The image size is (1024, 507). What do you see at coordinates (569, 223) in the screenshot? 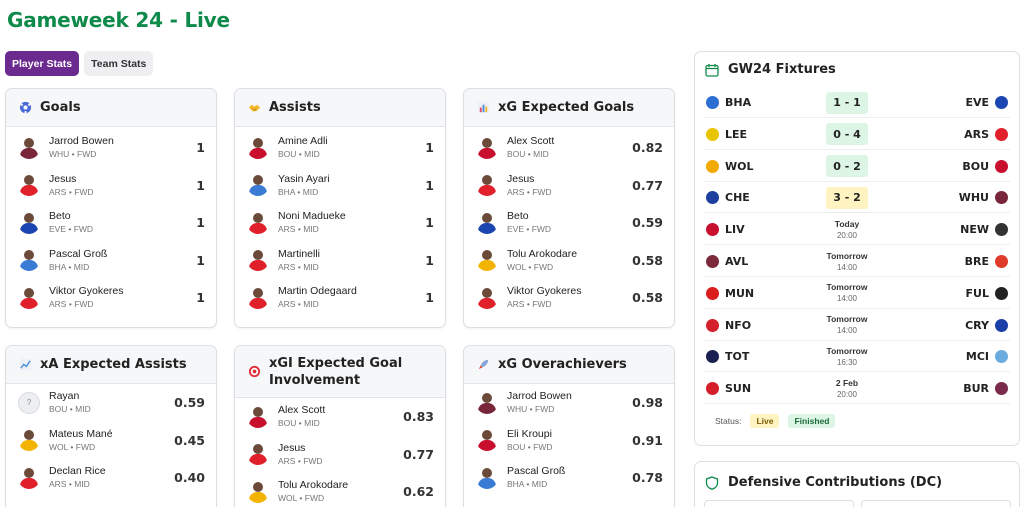
I see `player-row: Beto EVE • FWD 0.59` at bounding box center [569, 223].